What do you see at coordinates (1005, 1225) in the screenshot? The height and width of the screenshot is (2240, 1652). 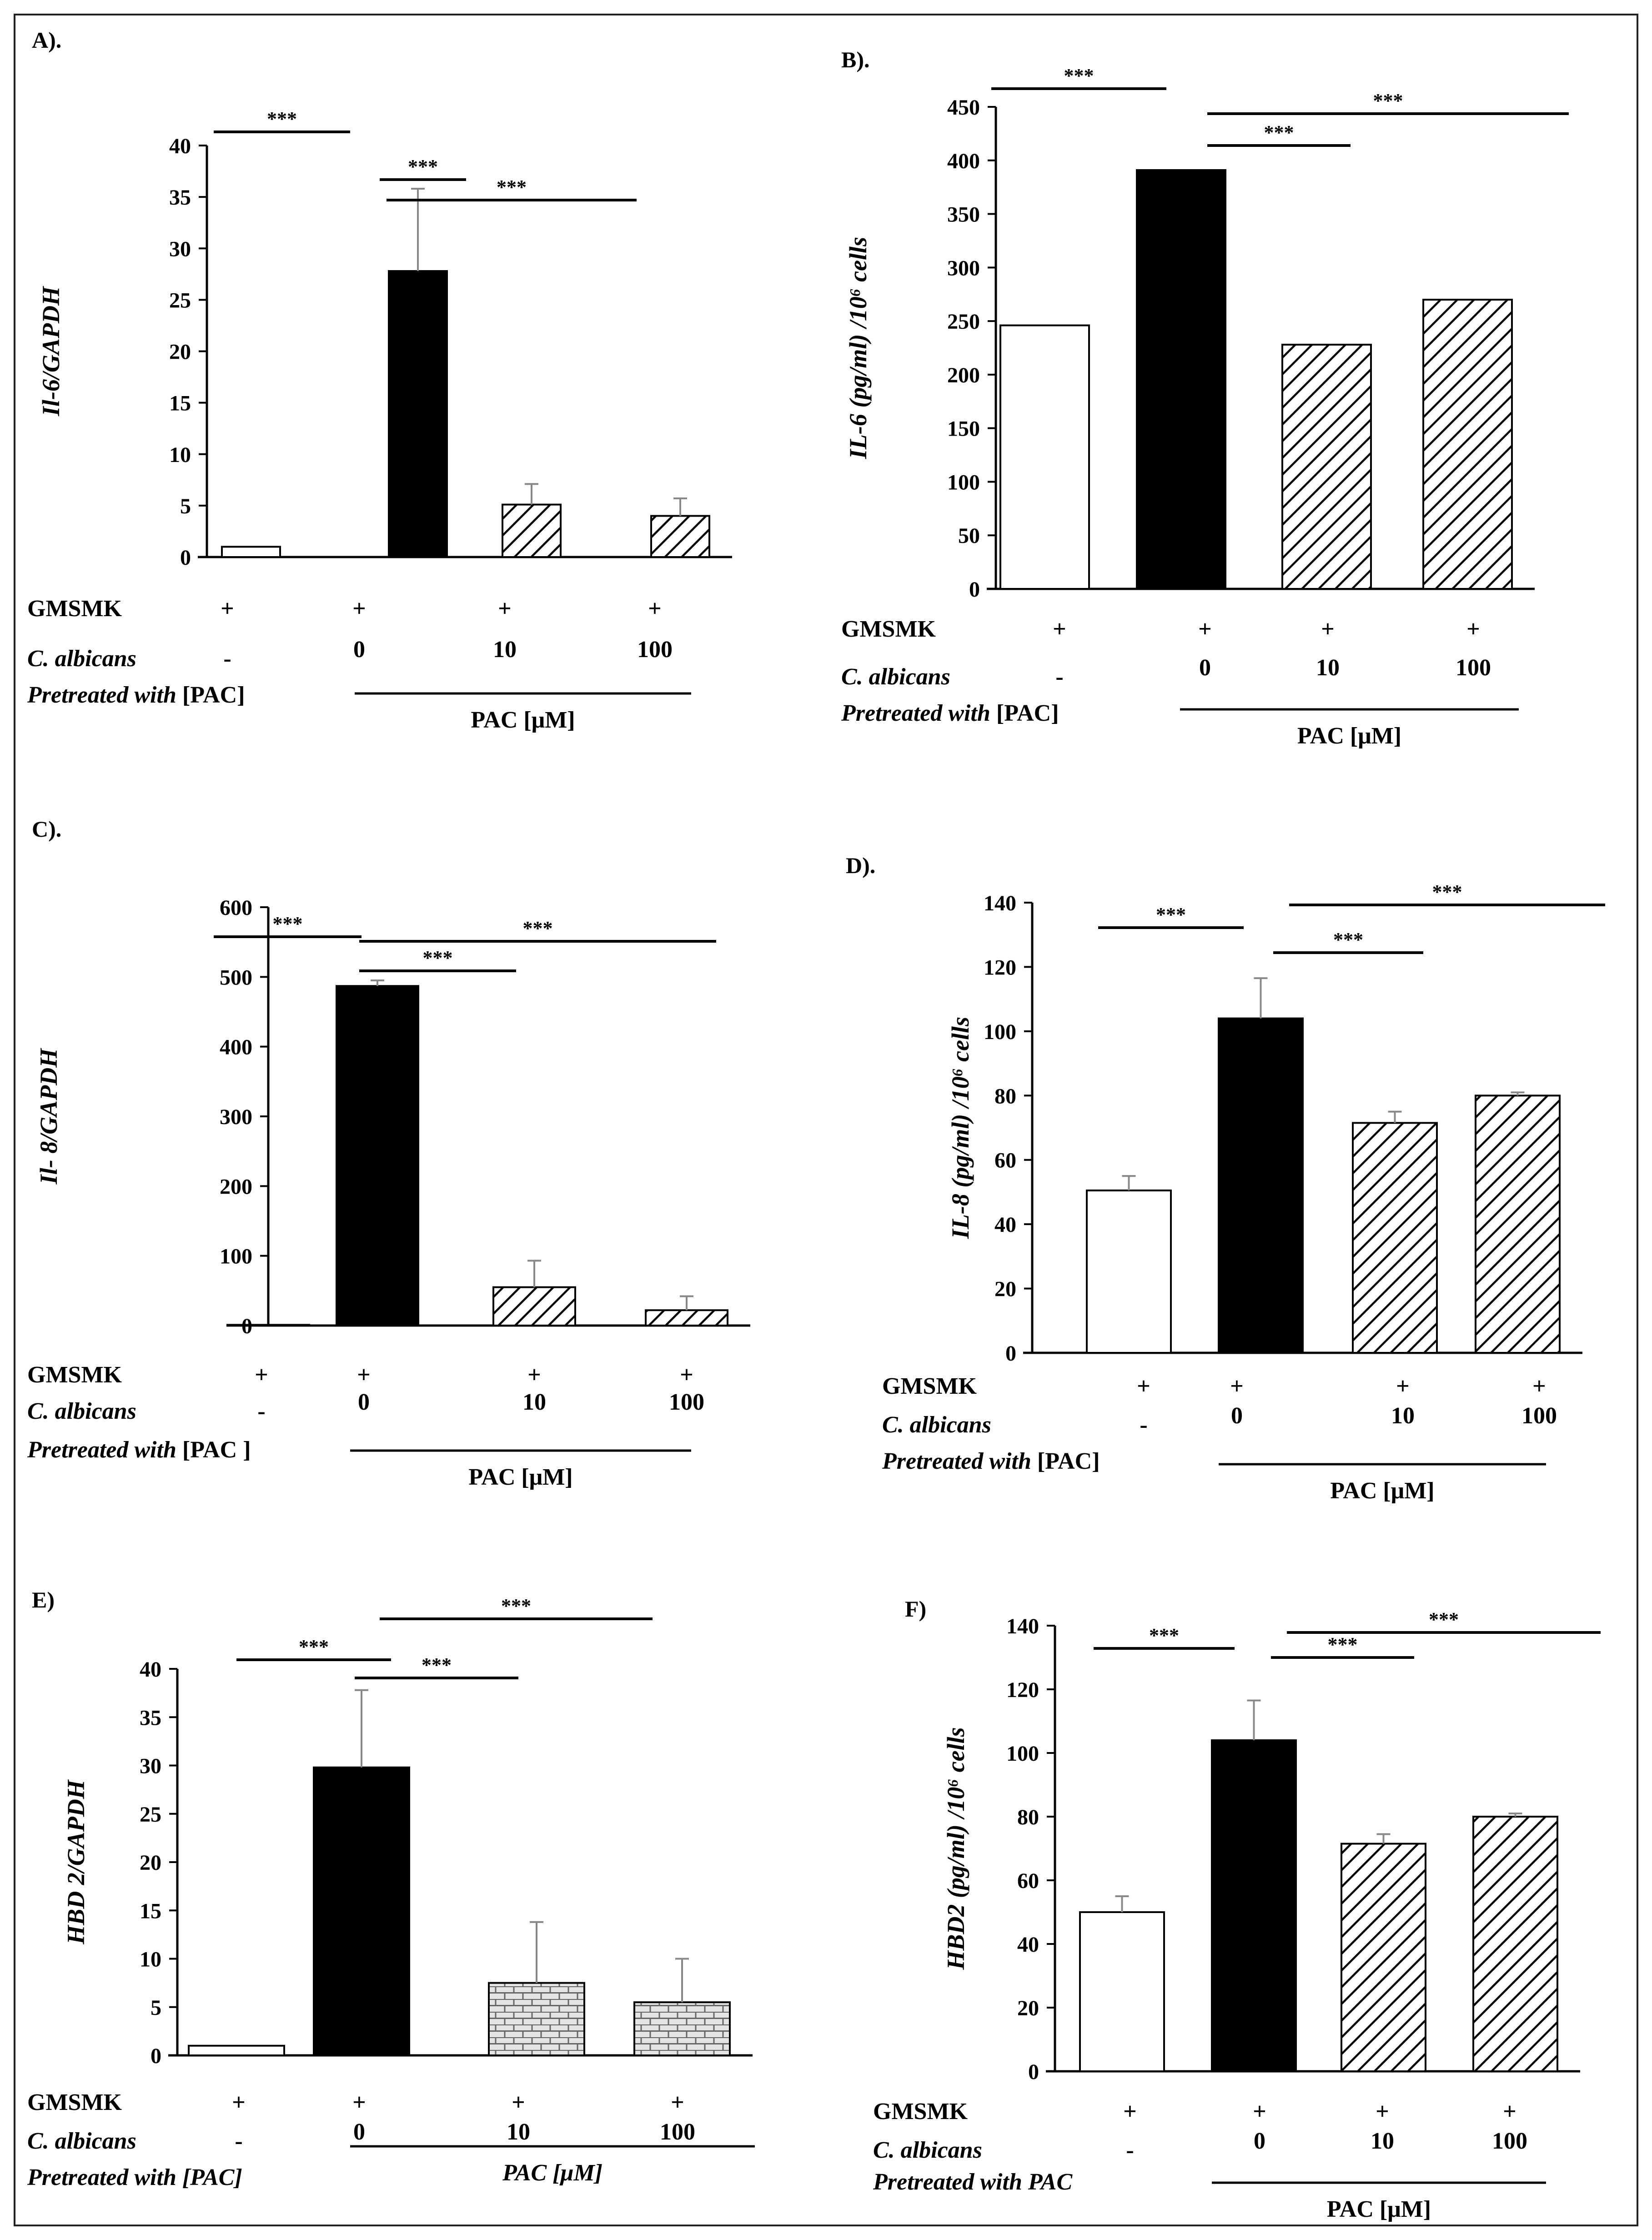 I see `y-tick-label: 40` at bounding box center [1005, 1225].